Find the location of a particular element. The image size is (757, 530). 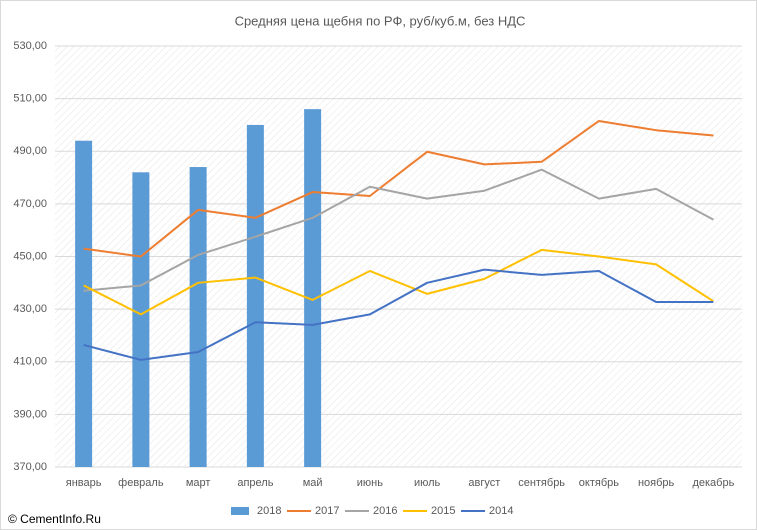

y-tick-label: 490,00 is located at coordinates (30, 151).